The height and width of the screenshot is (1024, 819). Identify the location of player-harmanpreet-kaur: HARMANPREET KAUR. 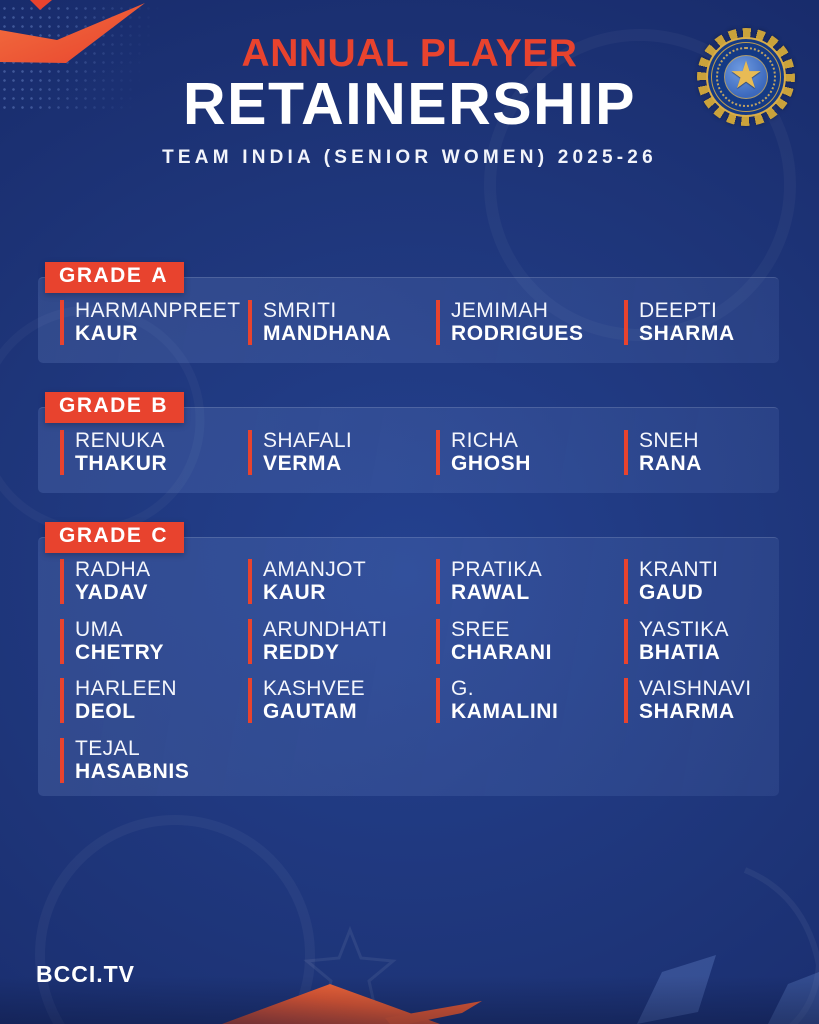
(154, 325).